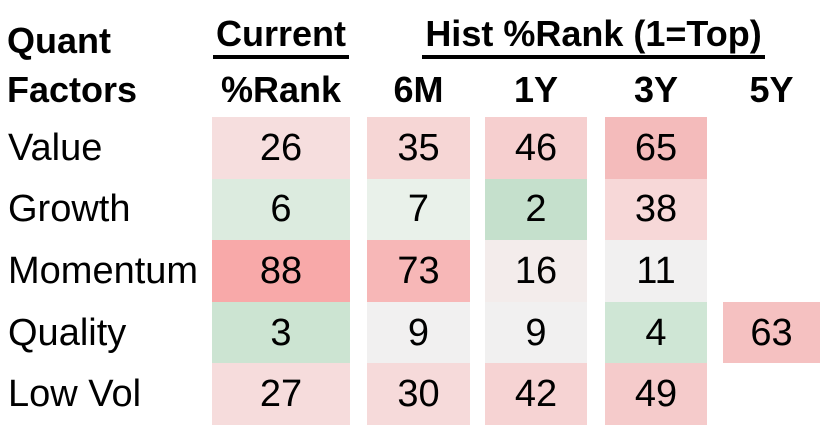  I want to click on current-group-header-text: Current, so click(280, 37).